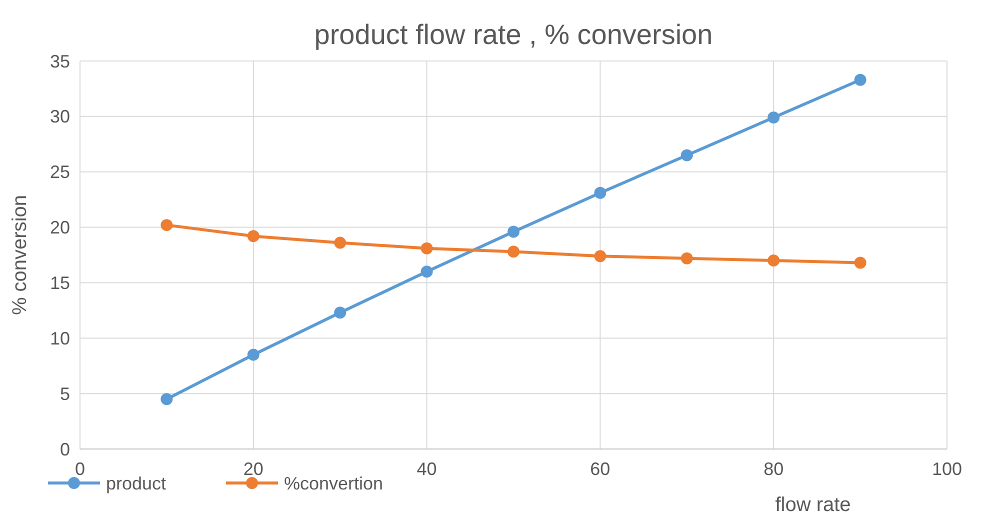 The image size is (991, 527). I want to click on y-tick-label: 30, so click(60, 116).